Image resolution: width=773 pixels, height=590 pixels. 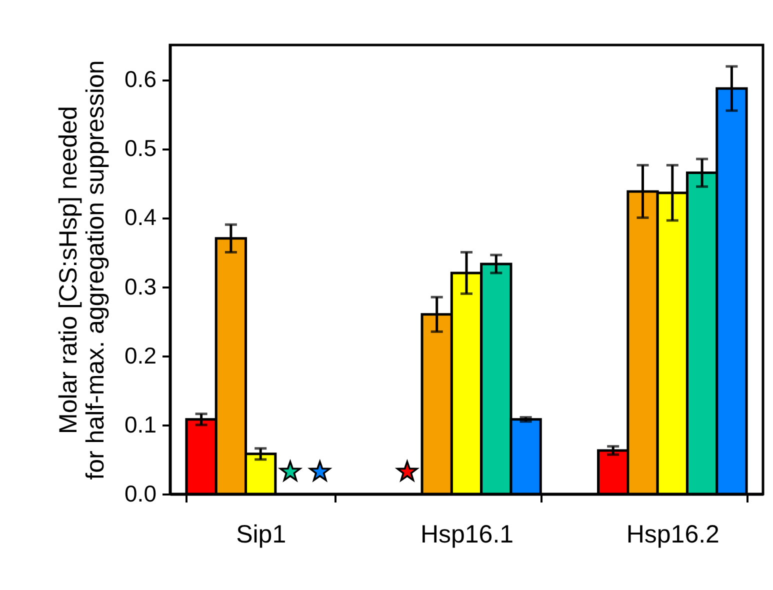 I want to click on y-tick-label: 0.0, so click(x=140, y=493).